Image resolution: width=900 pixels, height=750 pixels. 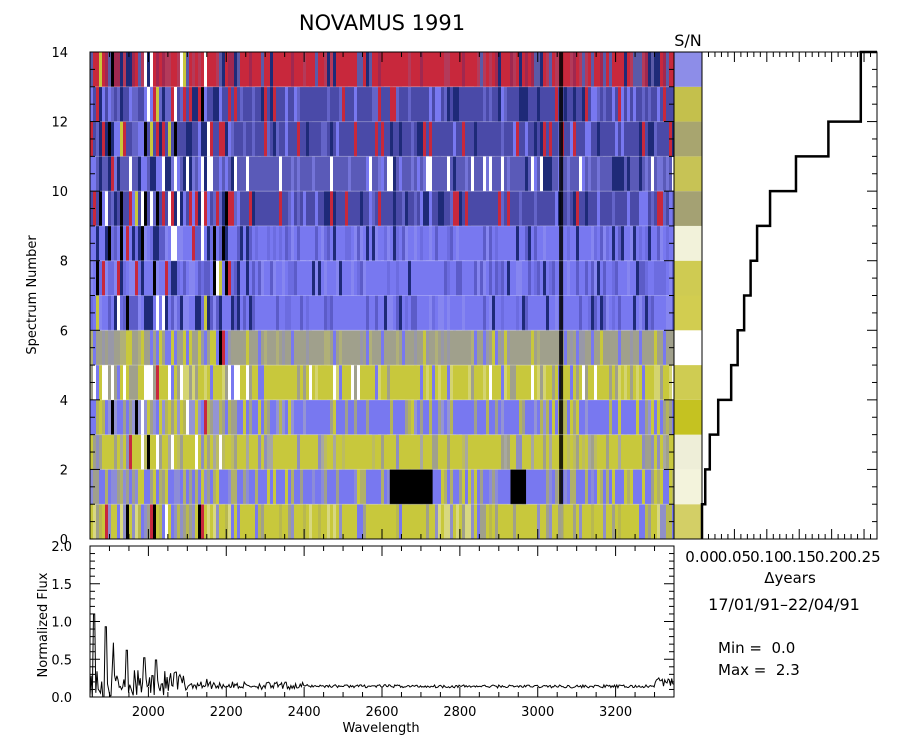 I want to click on flux-x-tick-label: 3000, so click(x=537, y=712).